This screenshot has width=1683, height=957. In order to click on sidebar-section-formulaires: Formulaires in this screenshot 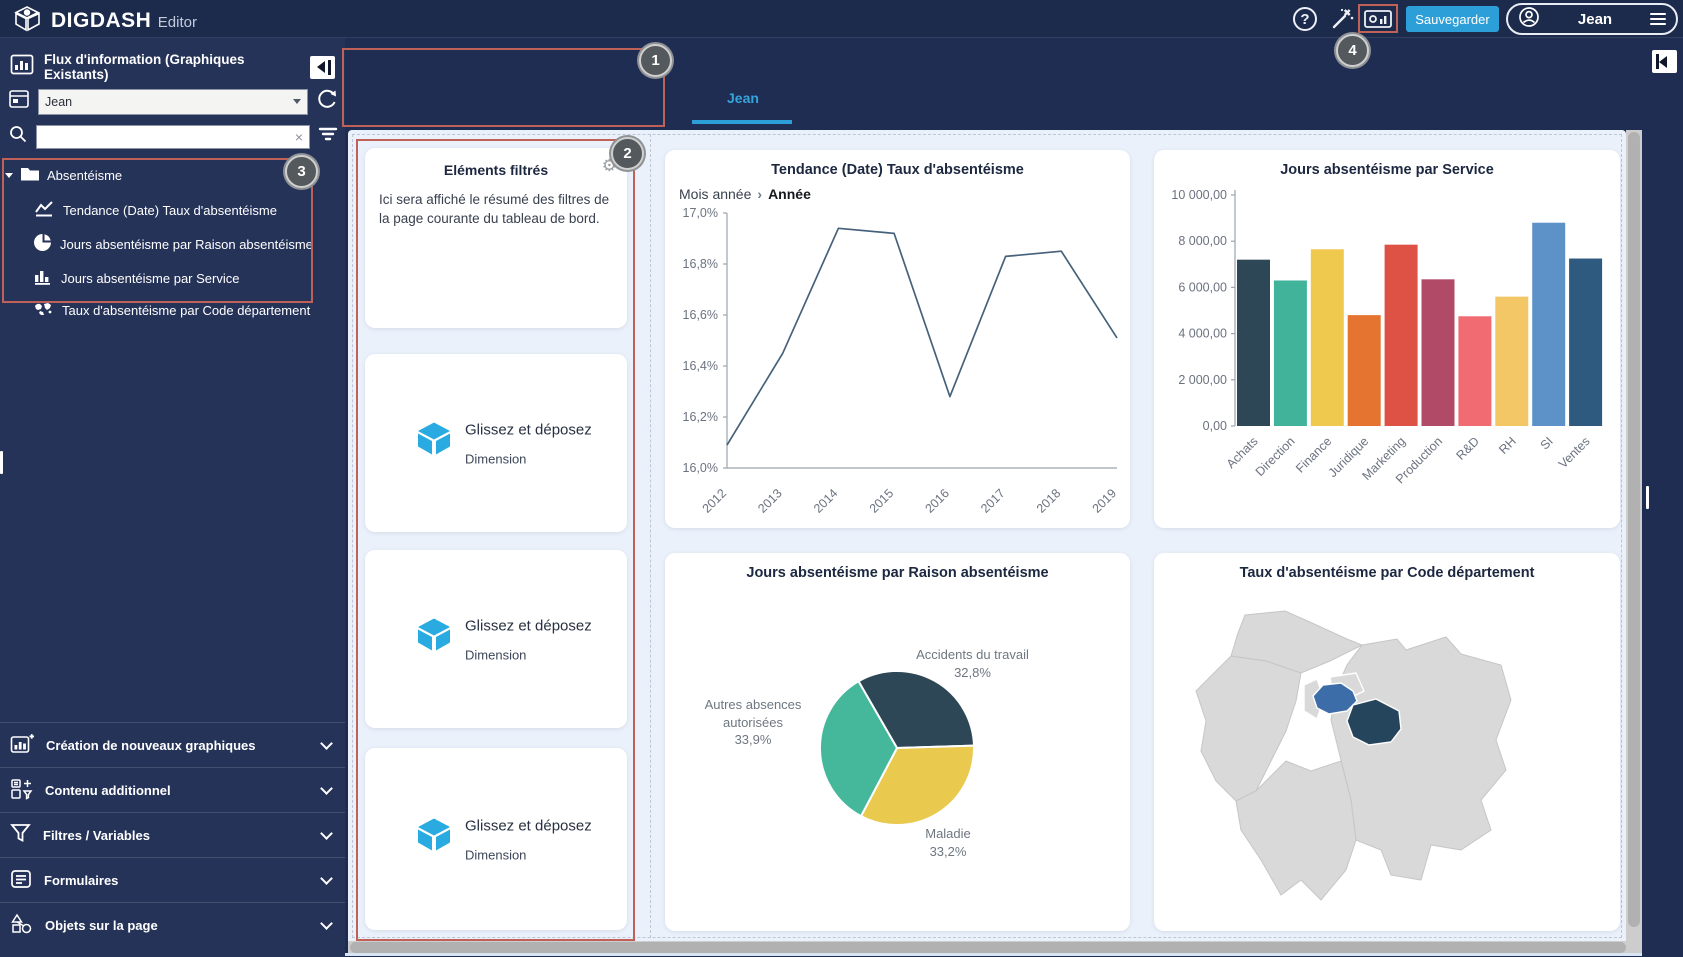, I will do `click(172, 879)`.